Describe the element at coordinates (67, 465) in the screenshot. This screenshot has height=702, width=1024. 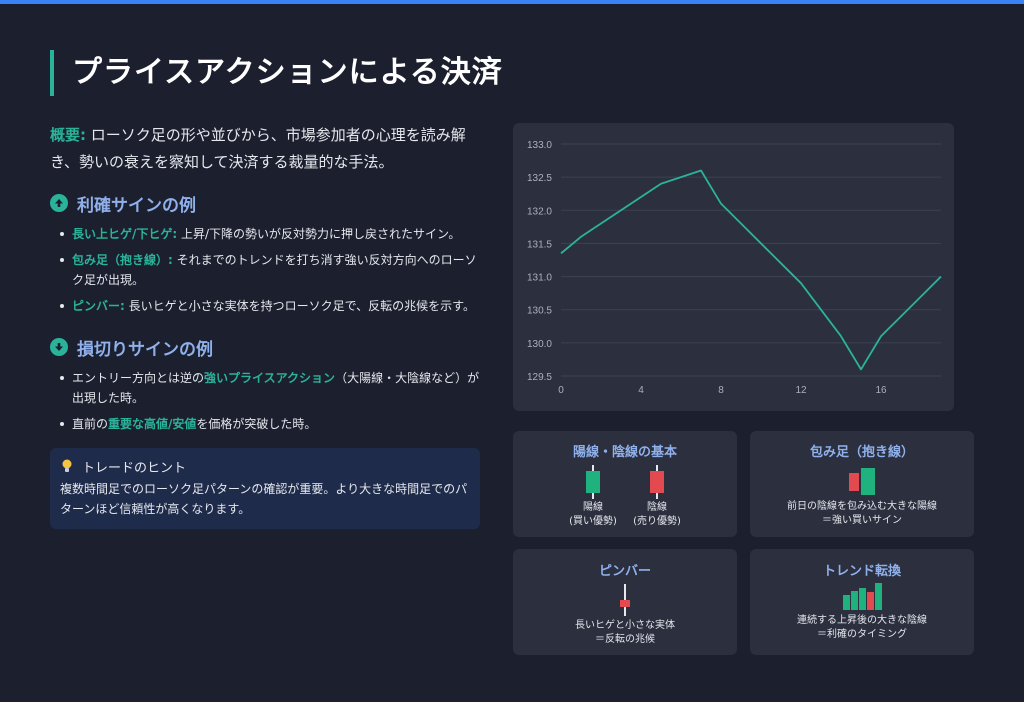
I see `lightbulb-icon` at that location.